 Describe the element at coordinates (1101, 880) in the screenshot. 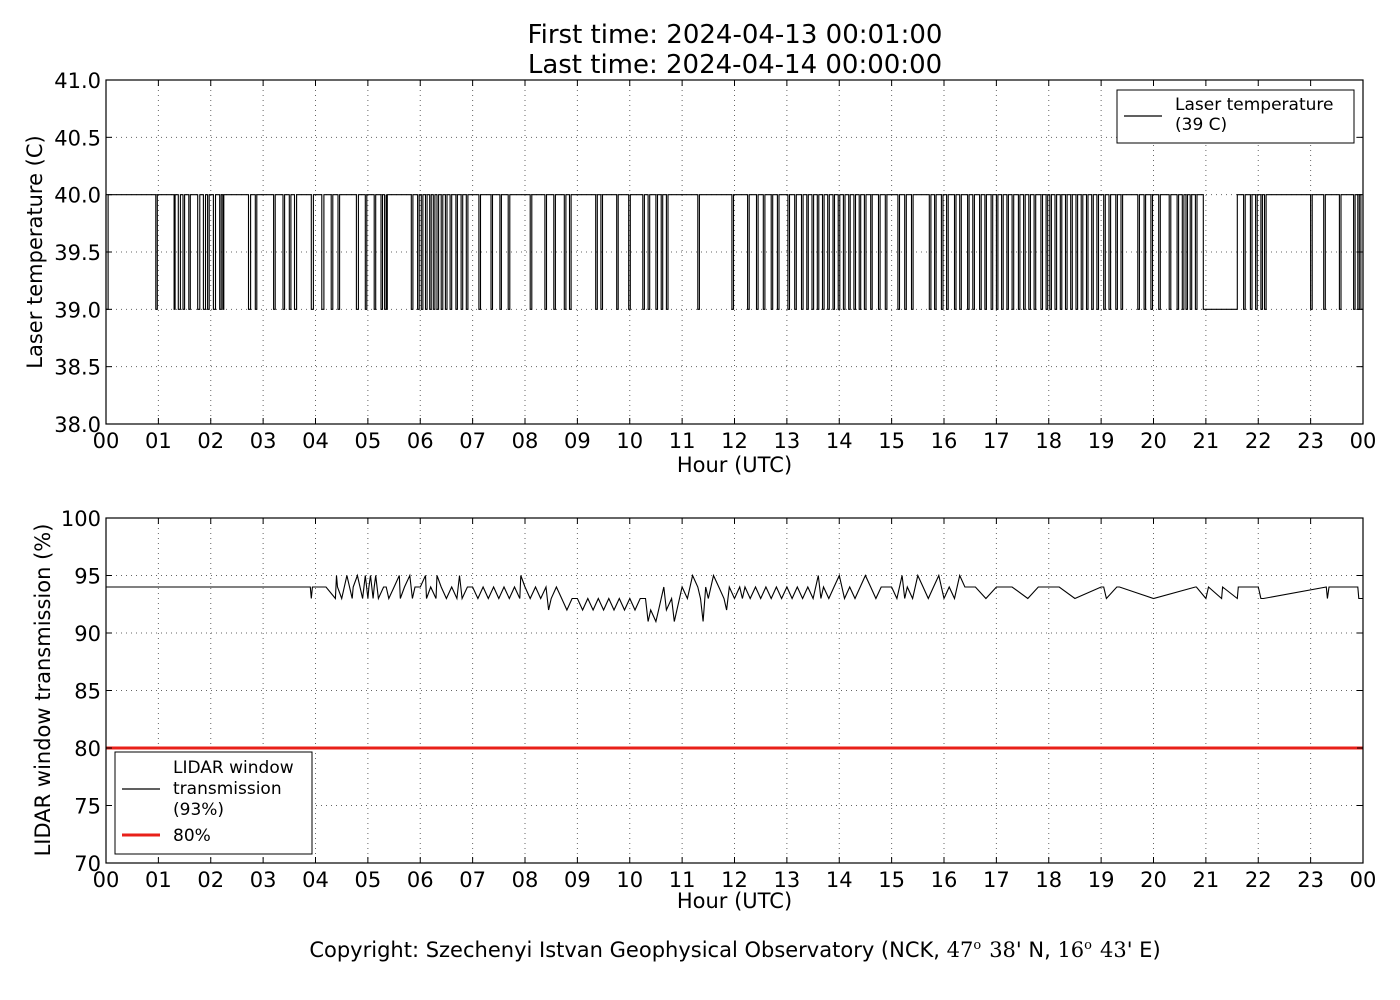

I see `lidar-transmission-xtick-label: 19` at that location.